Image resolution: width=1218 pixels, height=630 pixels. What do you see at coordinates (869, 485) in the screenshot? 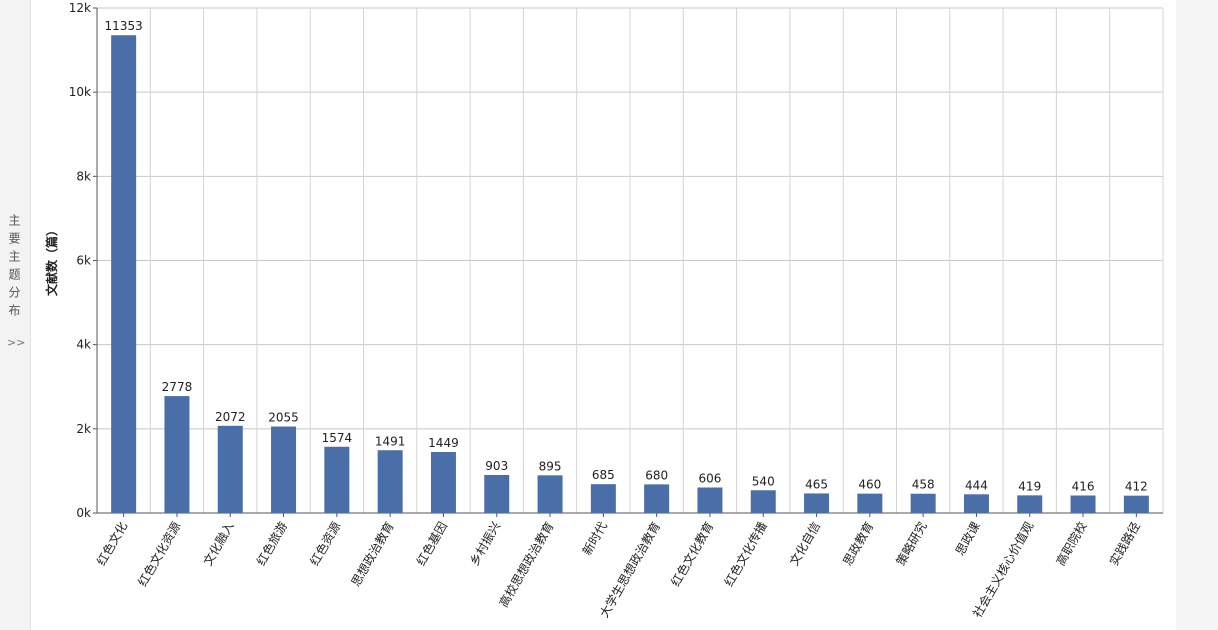
I see `value-label: 460` at bounding box center [869, 485].